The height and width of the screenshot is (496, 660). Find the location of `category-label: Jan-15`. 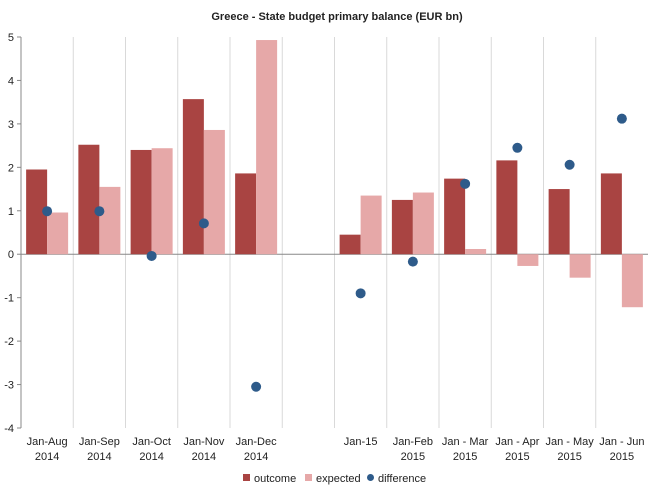

category-label: Jan-15 is located at coordinates (361, 442).